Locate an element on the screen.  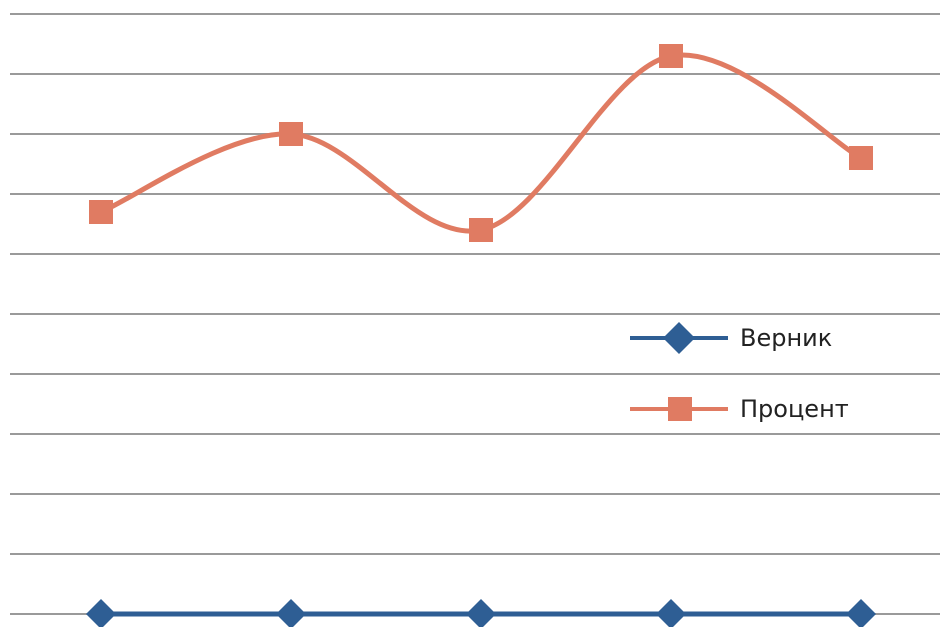
legend-label-series-1: Верник is located at coordinates (786, 338).